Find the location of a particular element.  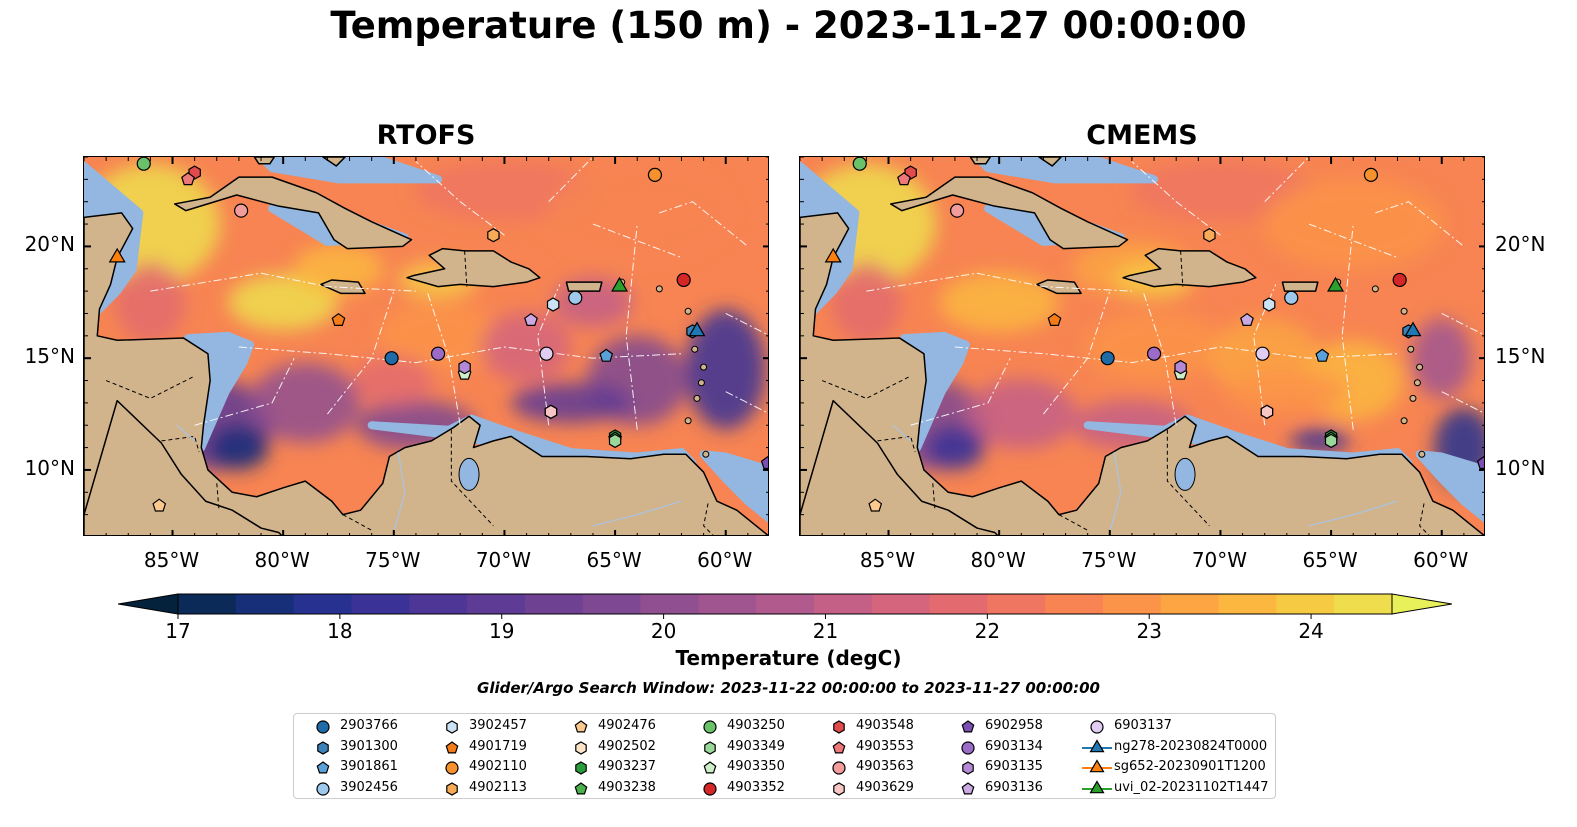

panel-title-cmems: CMEMS is located at coordinates (1142, 135).